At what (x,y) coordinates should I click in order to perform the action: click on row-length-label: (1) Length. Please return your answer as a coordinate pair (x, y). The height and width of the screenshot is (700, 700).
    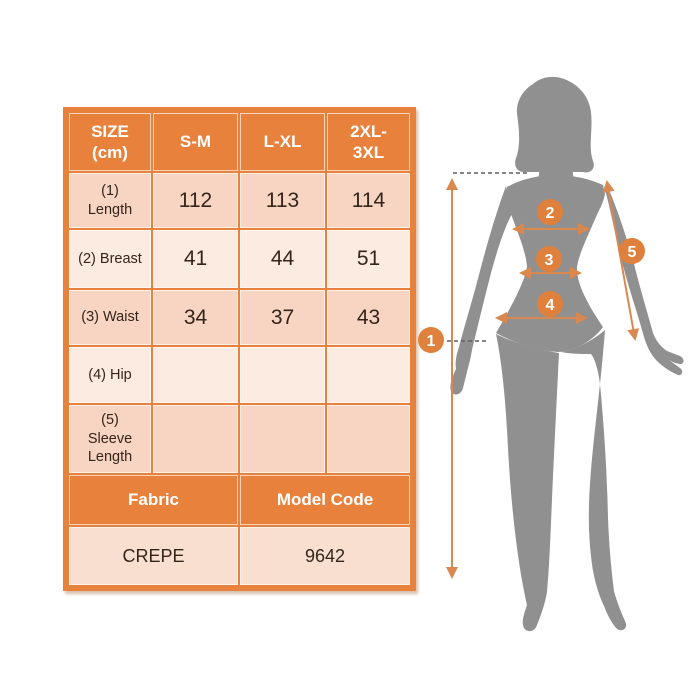
    Looking at the image, I should click on (110, 200).